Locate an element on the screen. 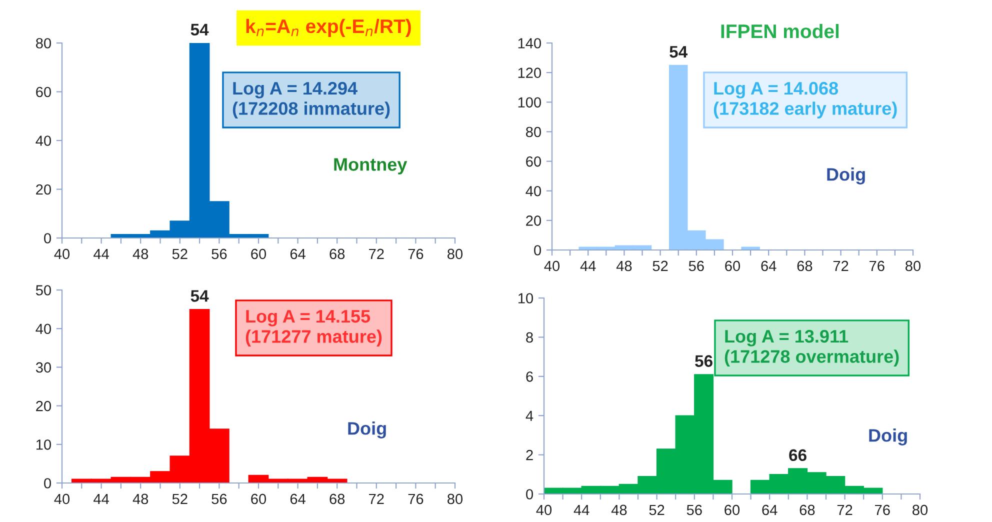  y-tick-label: 4 is located at coordinates (530, 415).